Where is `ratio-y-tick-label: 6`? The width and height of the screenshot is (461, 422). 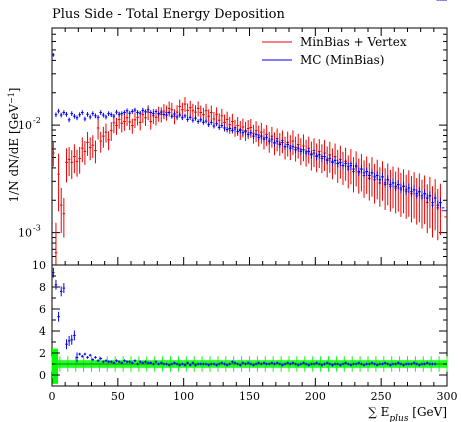
ratio-y-tick-label: 6 is located at coordinates (42, 309).